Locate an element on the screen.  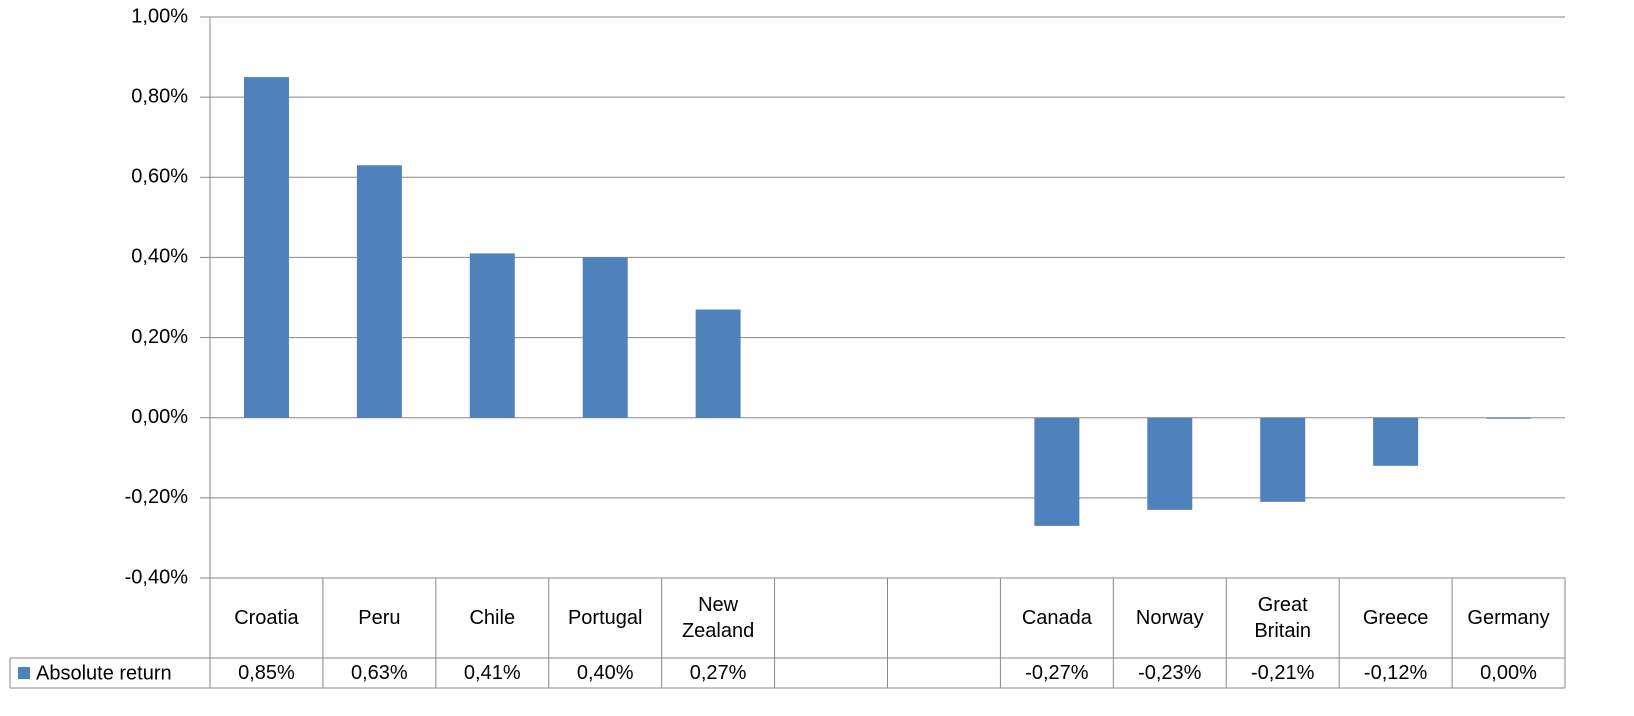
value-label: -0,23% is located at coordinates (1170, 673).